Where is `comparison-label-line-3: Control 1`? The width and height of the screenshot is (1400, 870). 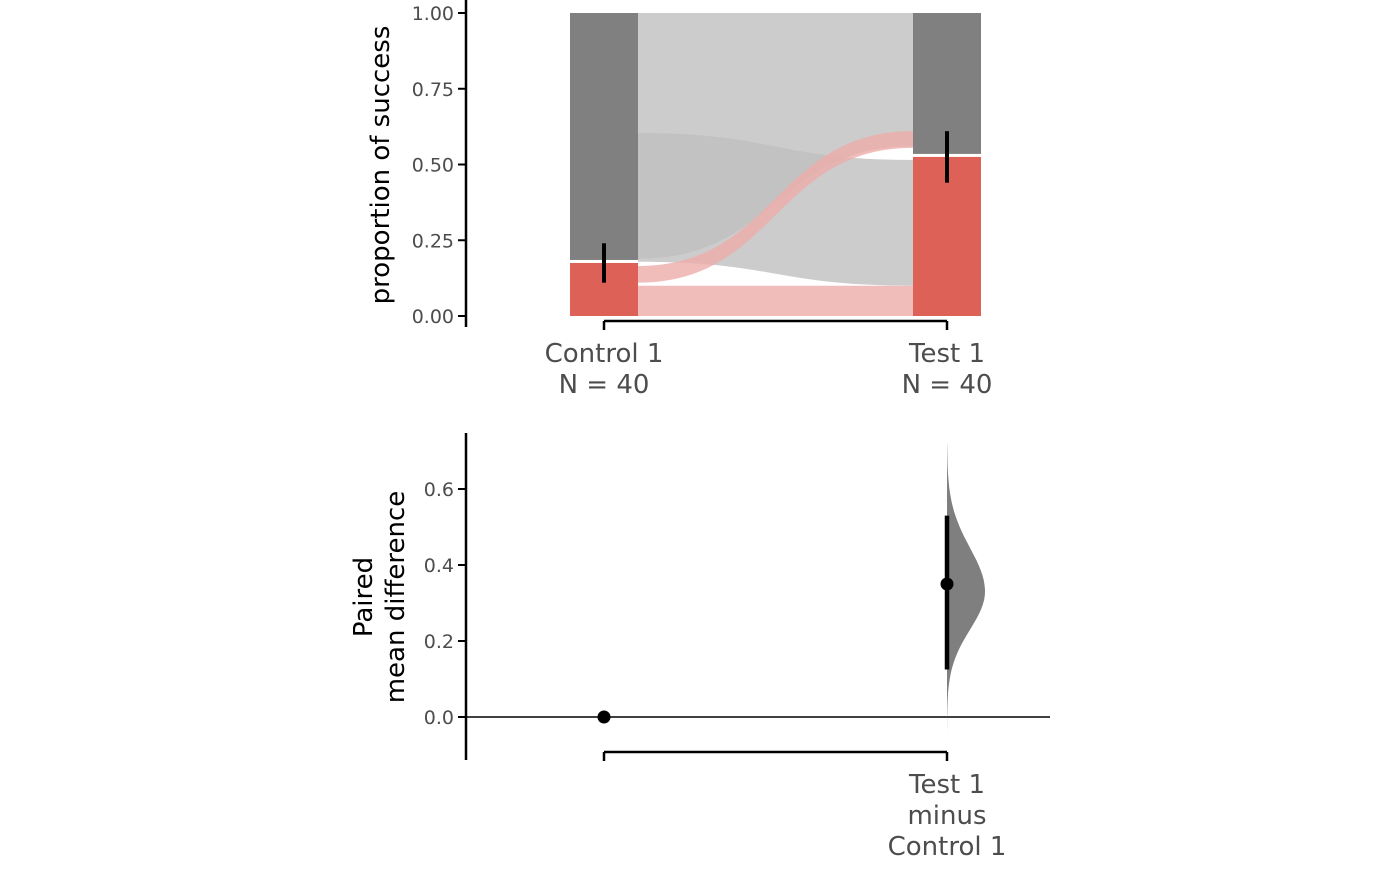
comparison-label-line-3: Control 1 is located at coordinates (947, 847).